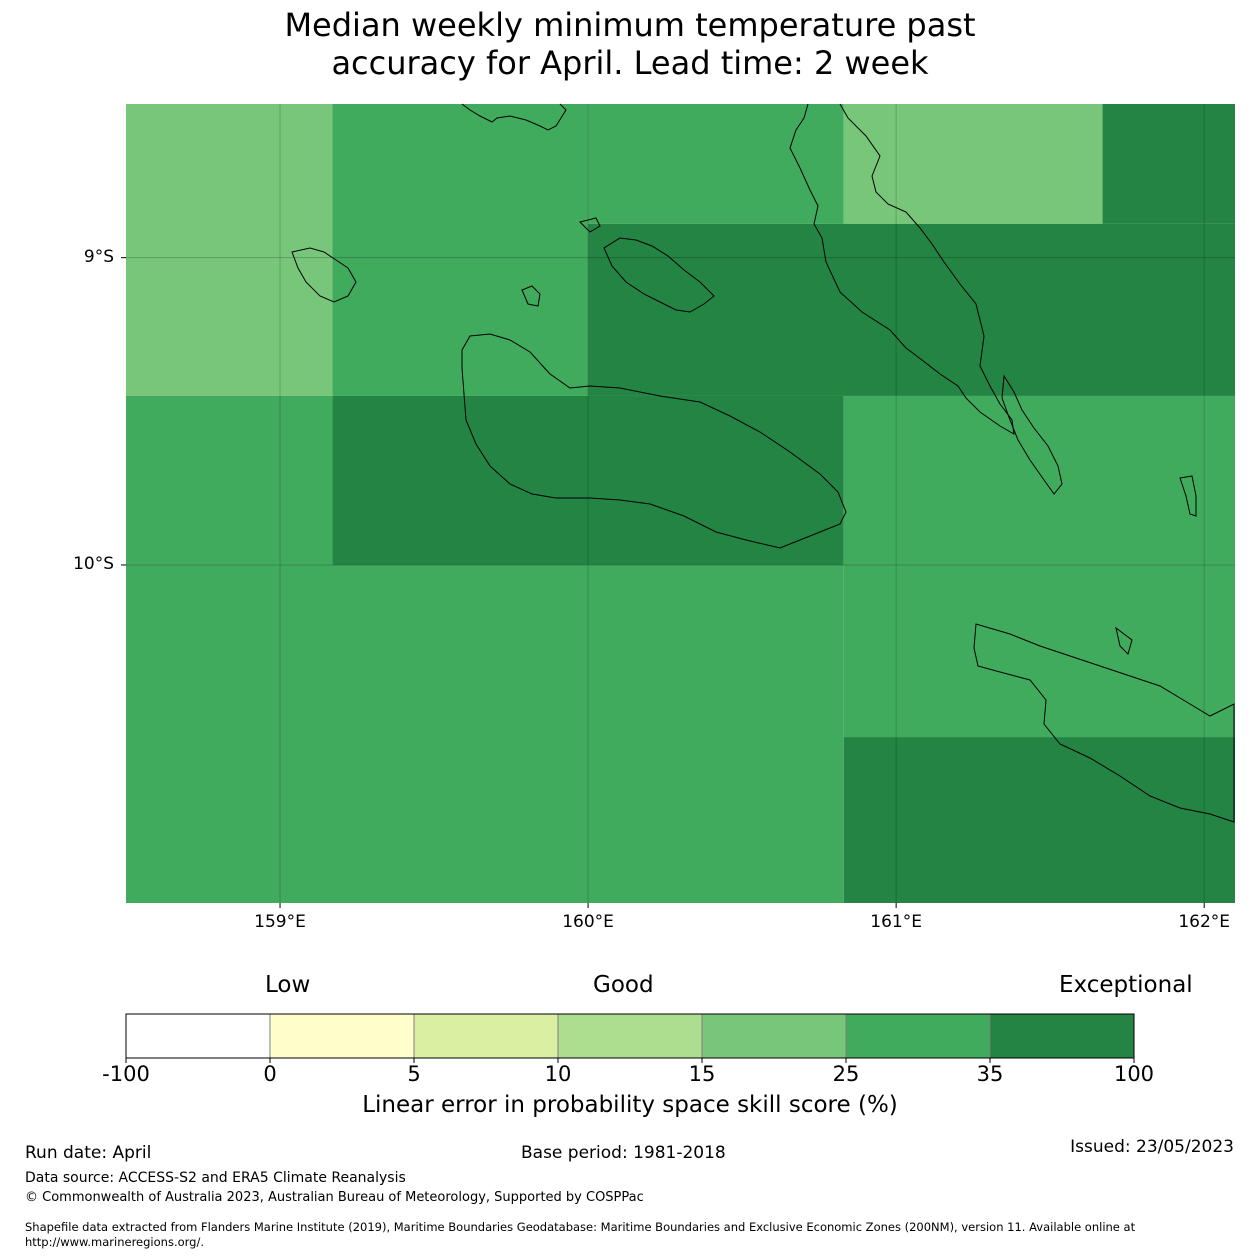  I want to click on run-date: Run date: April, so click(88, 1153).